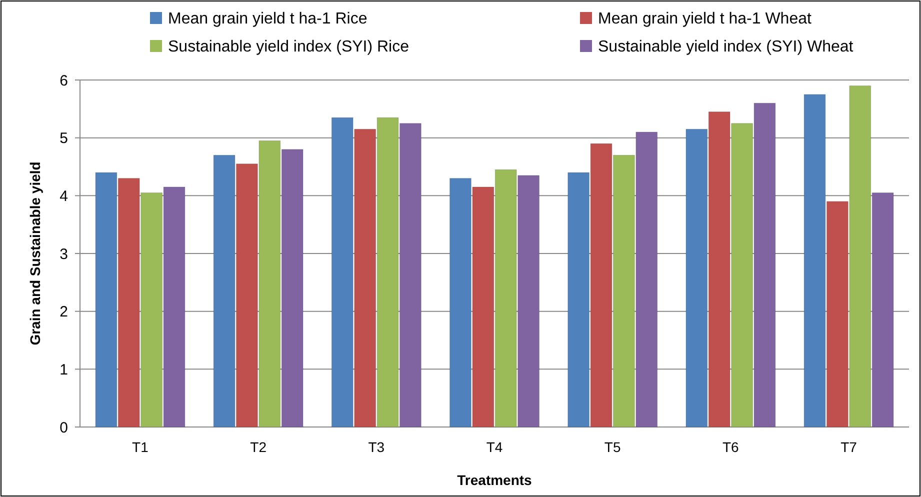 This screenshot has height=497, width=921. Describe the element at coordinates (849, 447) in the screenshot. I see `x-tick-label: T7` at that location.